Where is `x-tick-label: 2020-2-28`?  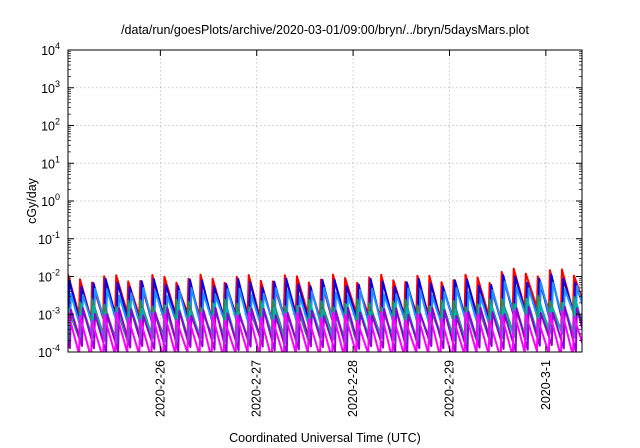
x-tick-label: 2020-2-28 is located at coordinates (353, 388).